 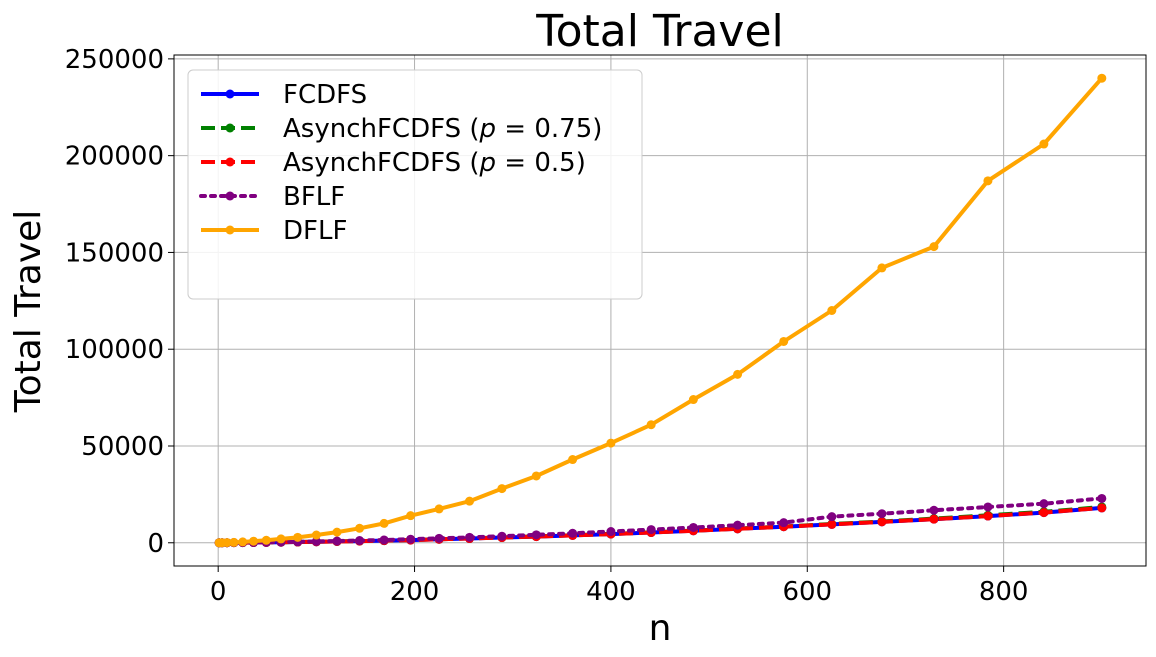 What do you see at coordinates (660, 628) in the screenshot?
I see `x-axis-label: n` at bounding box center [660, 628].